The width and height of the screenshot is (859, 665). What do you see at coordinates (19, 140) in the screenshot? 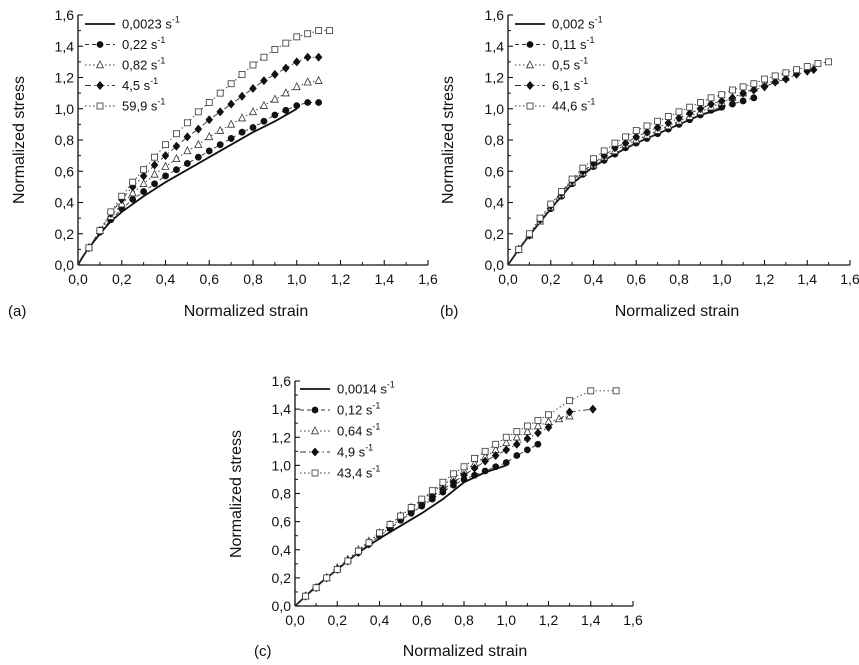
I see `y-axis-title: Normalized stress` at bounding box center [19, 140].